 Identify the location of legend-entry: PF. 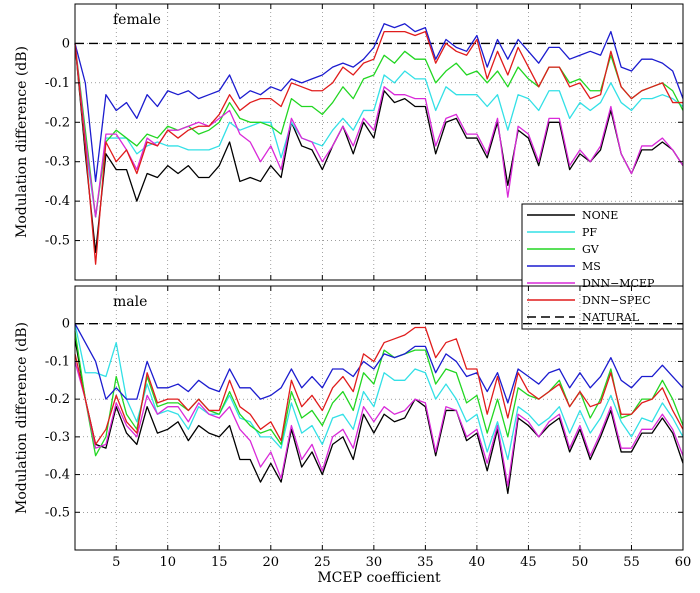
(589, 232).